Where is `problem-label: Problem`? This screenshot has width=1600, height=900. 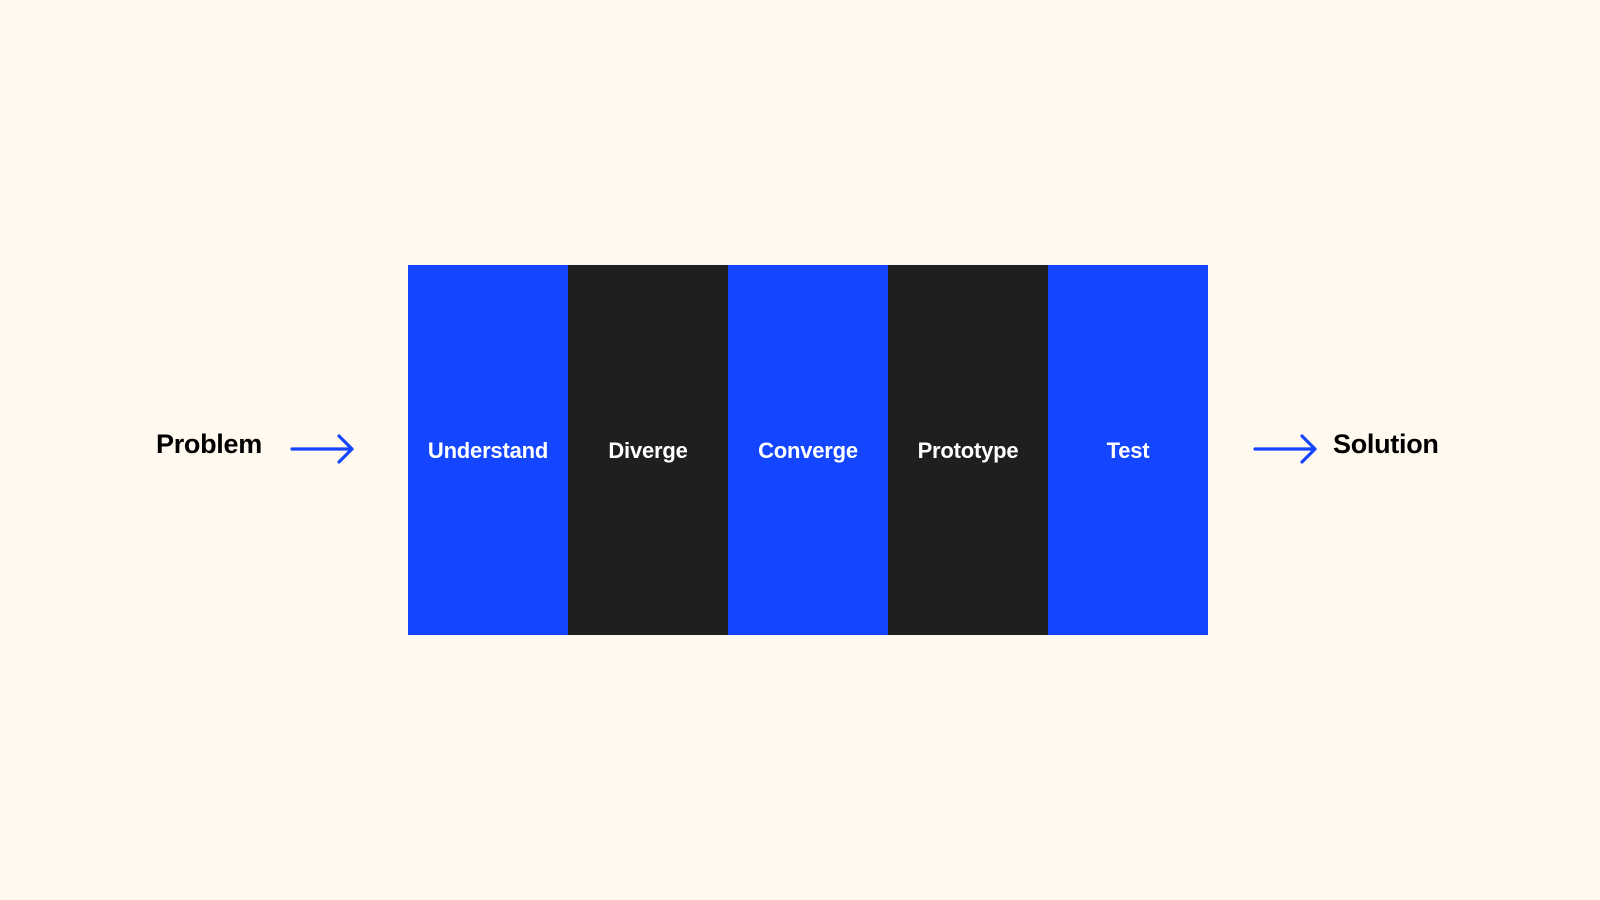 problem-label: Problem is located at coordinates (209, 444).